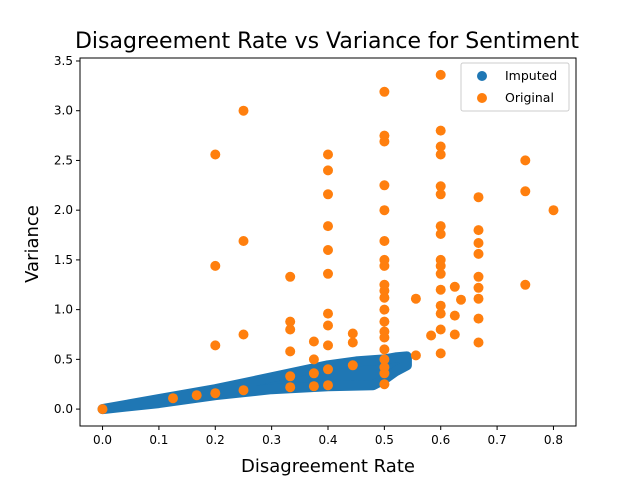 The width and height of the screenshot is (640, 480). What do you see at coordinates (102, 440) in the screenshot?
I see `x-tick-label: 0.0` at bounding box center [102, 440].